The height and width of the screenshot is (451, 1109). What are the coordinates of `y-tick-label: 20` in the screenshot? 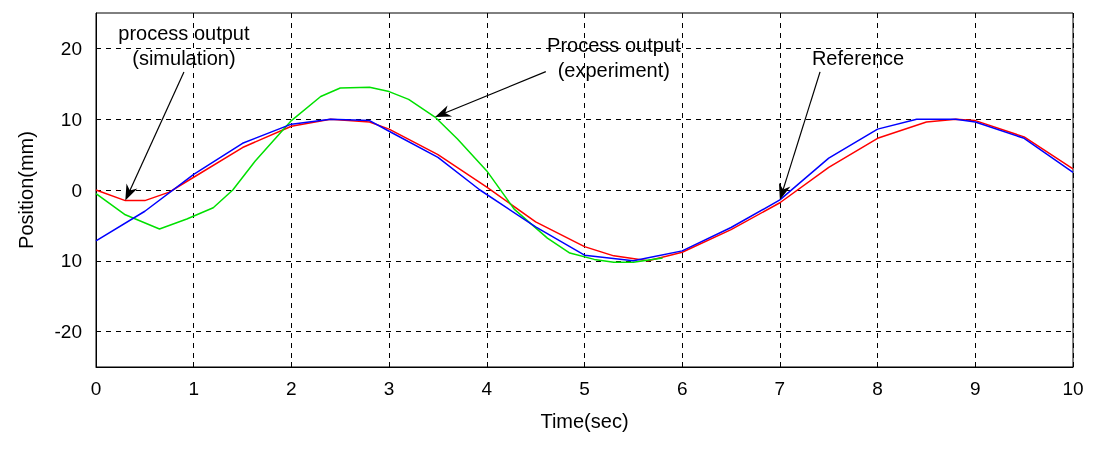 It's located at (71, 48).